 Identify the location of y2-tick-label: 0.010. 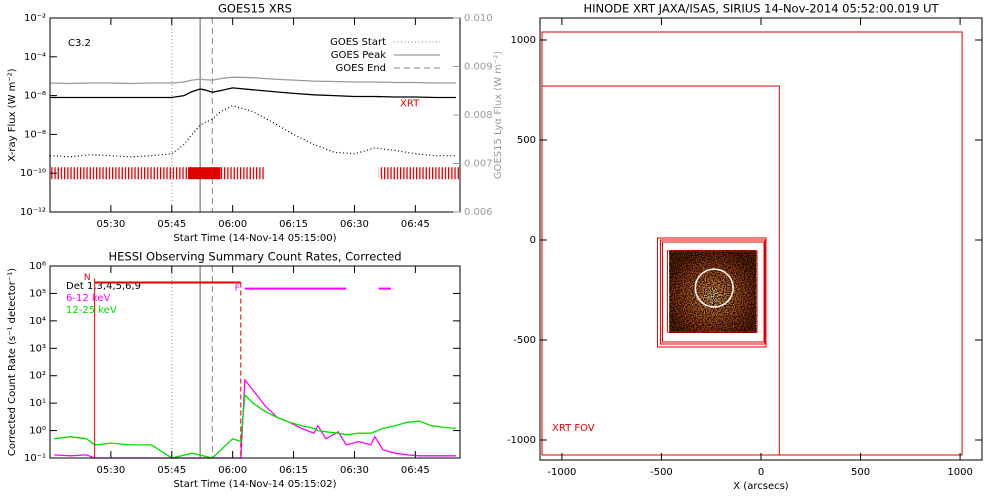
(478, 18).